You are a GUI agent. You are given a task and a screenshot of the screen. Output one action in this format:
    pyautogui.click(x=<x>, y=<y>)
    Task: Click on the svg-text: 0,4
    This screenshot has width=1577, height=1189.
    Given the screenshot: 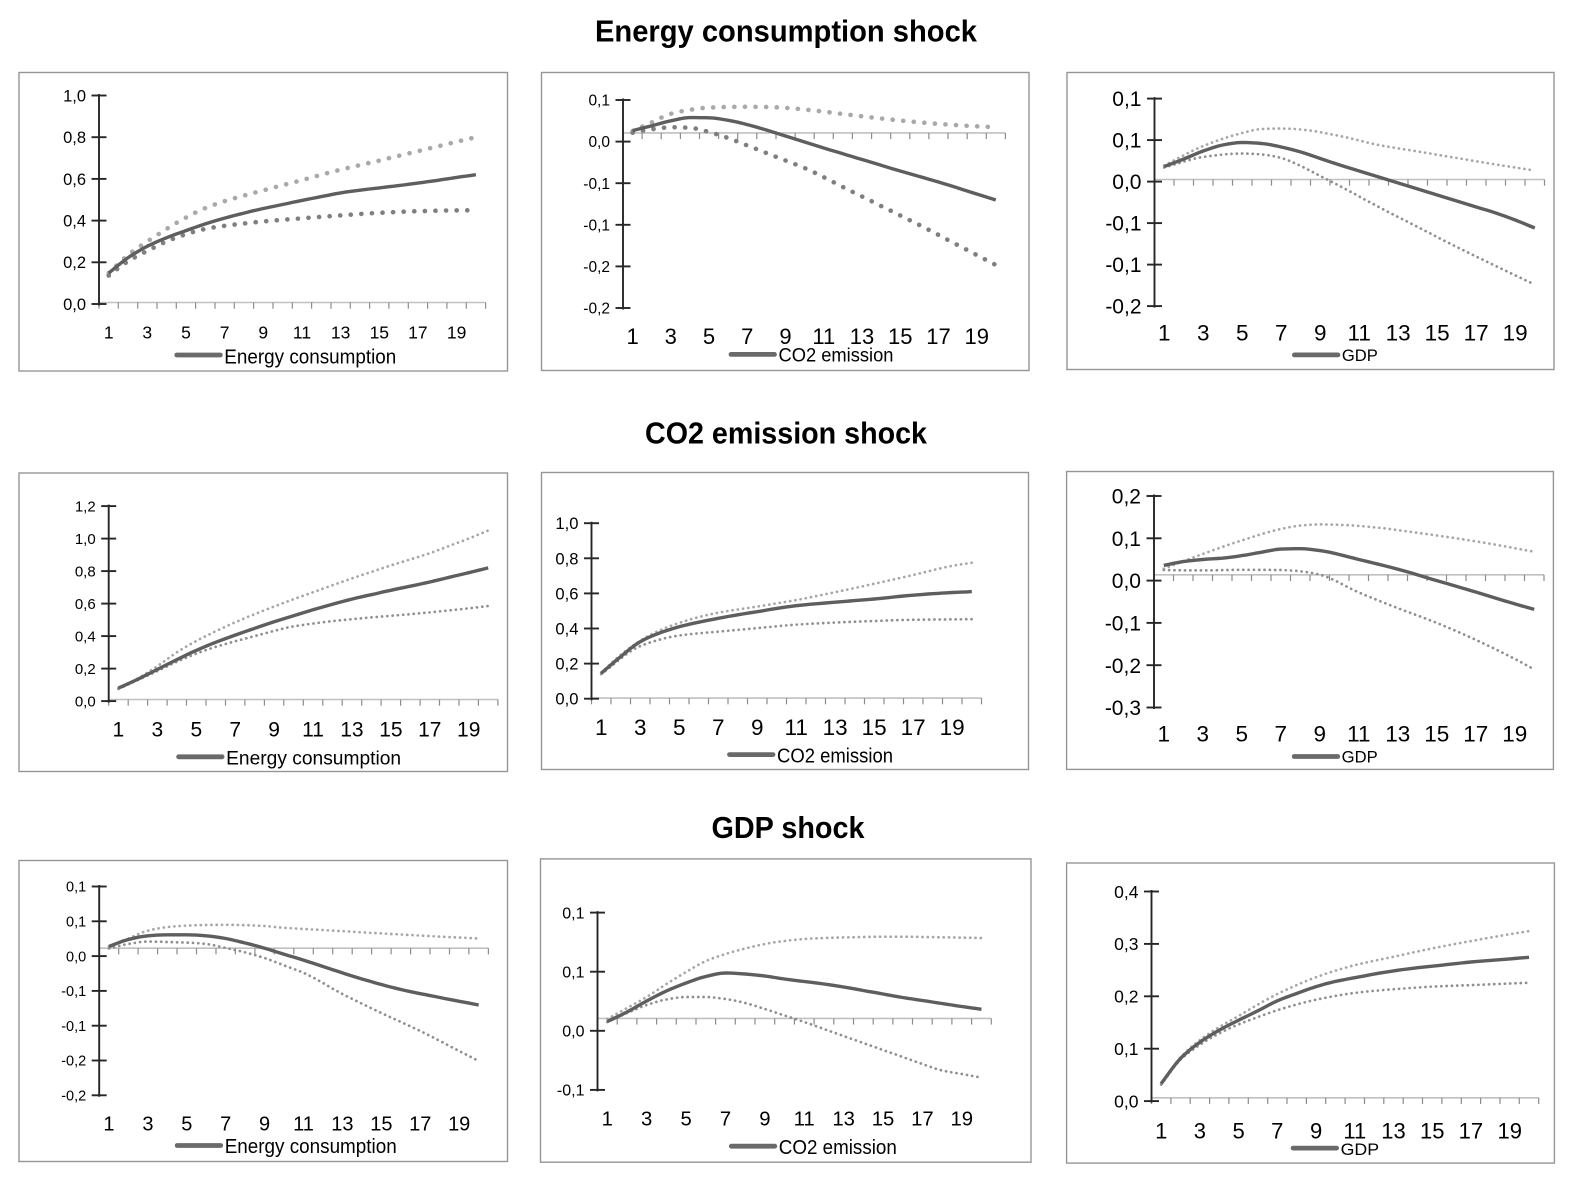 What is the action you would take?
    pyautogui.click(x=566, y=629)
    